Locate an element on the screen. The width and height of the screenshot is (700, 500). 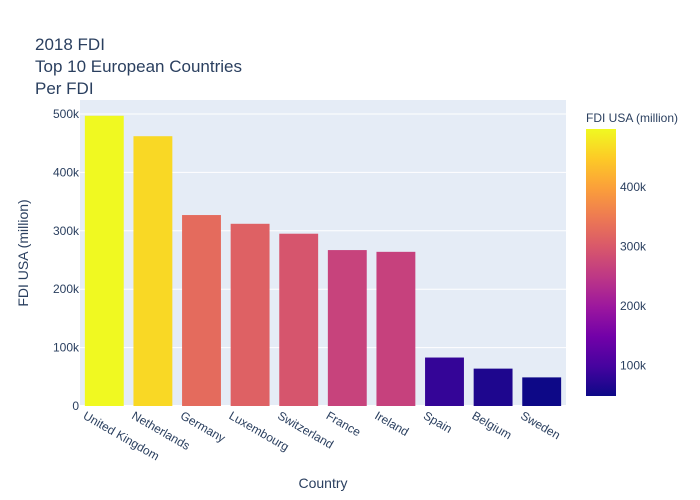
colorbar-tick-label: 400k is located at coordinates (633, 187).